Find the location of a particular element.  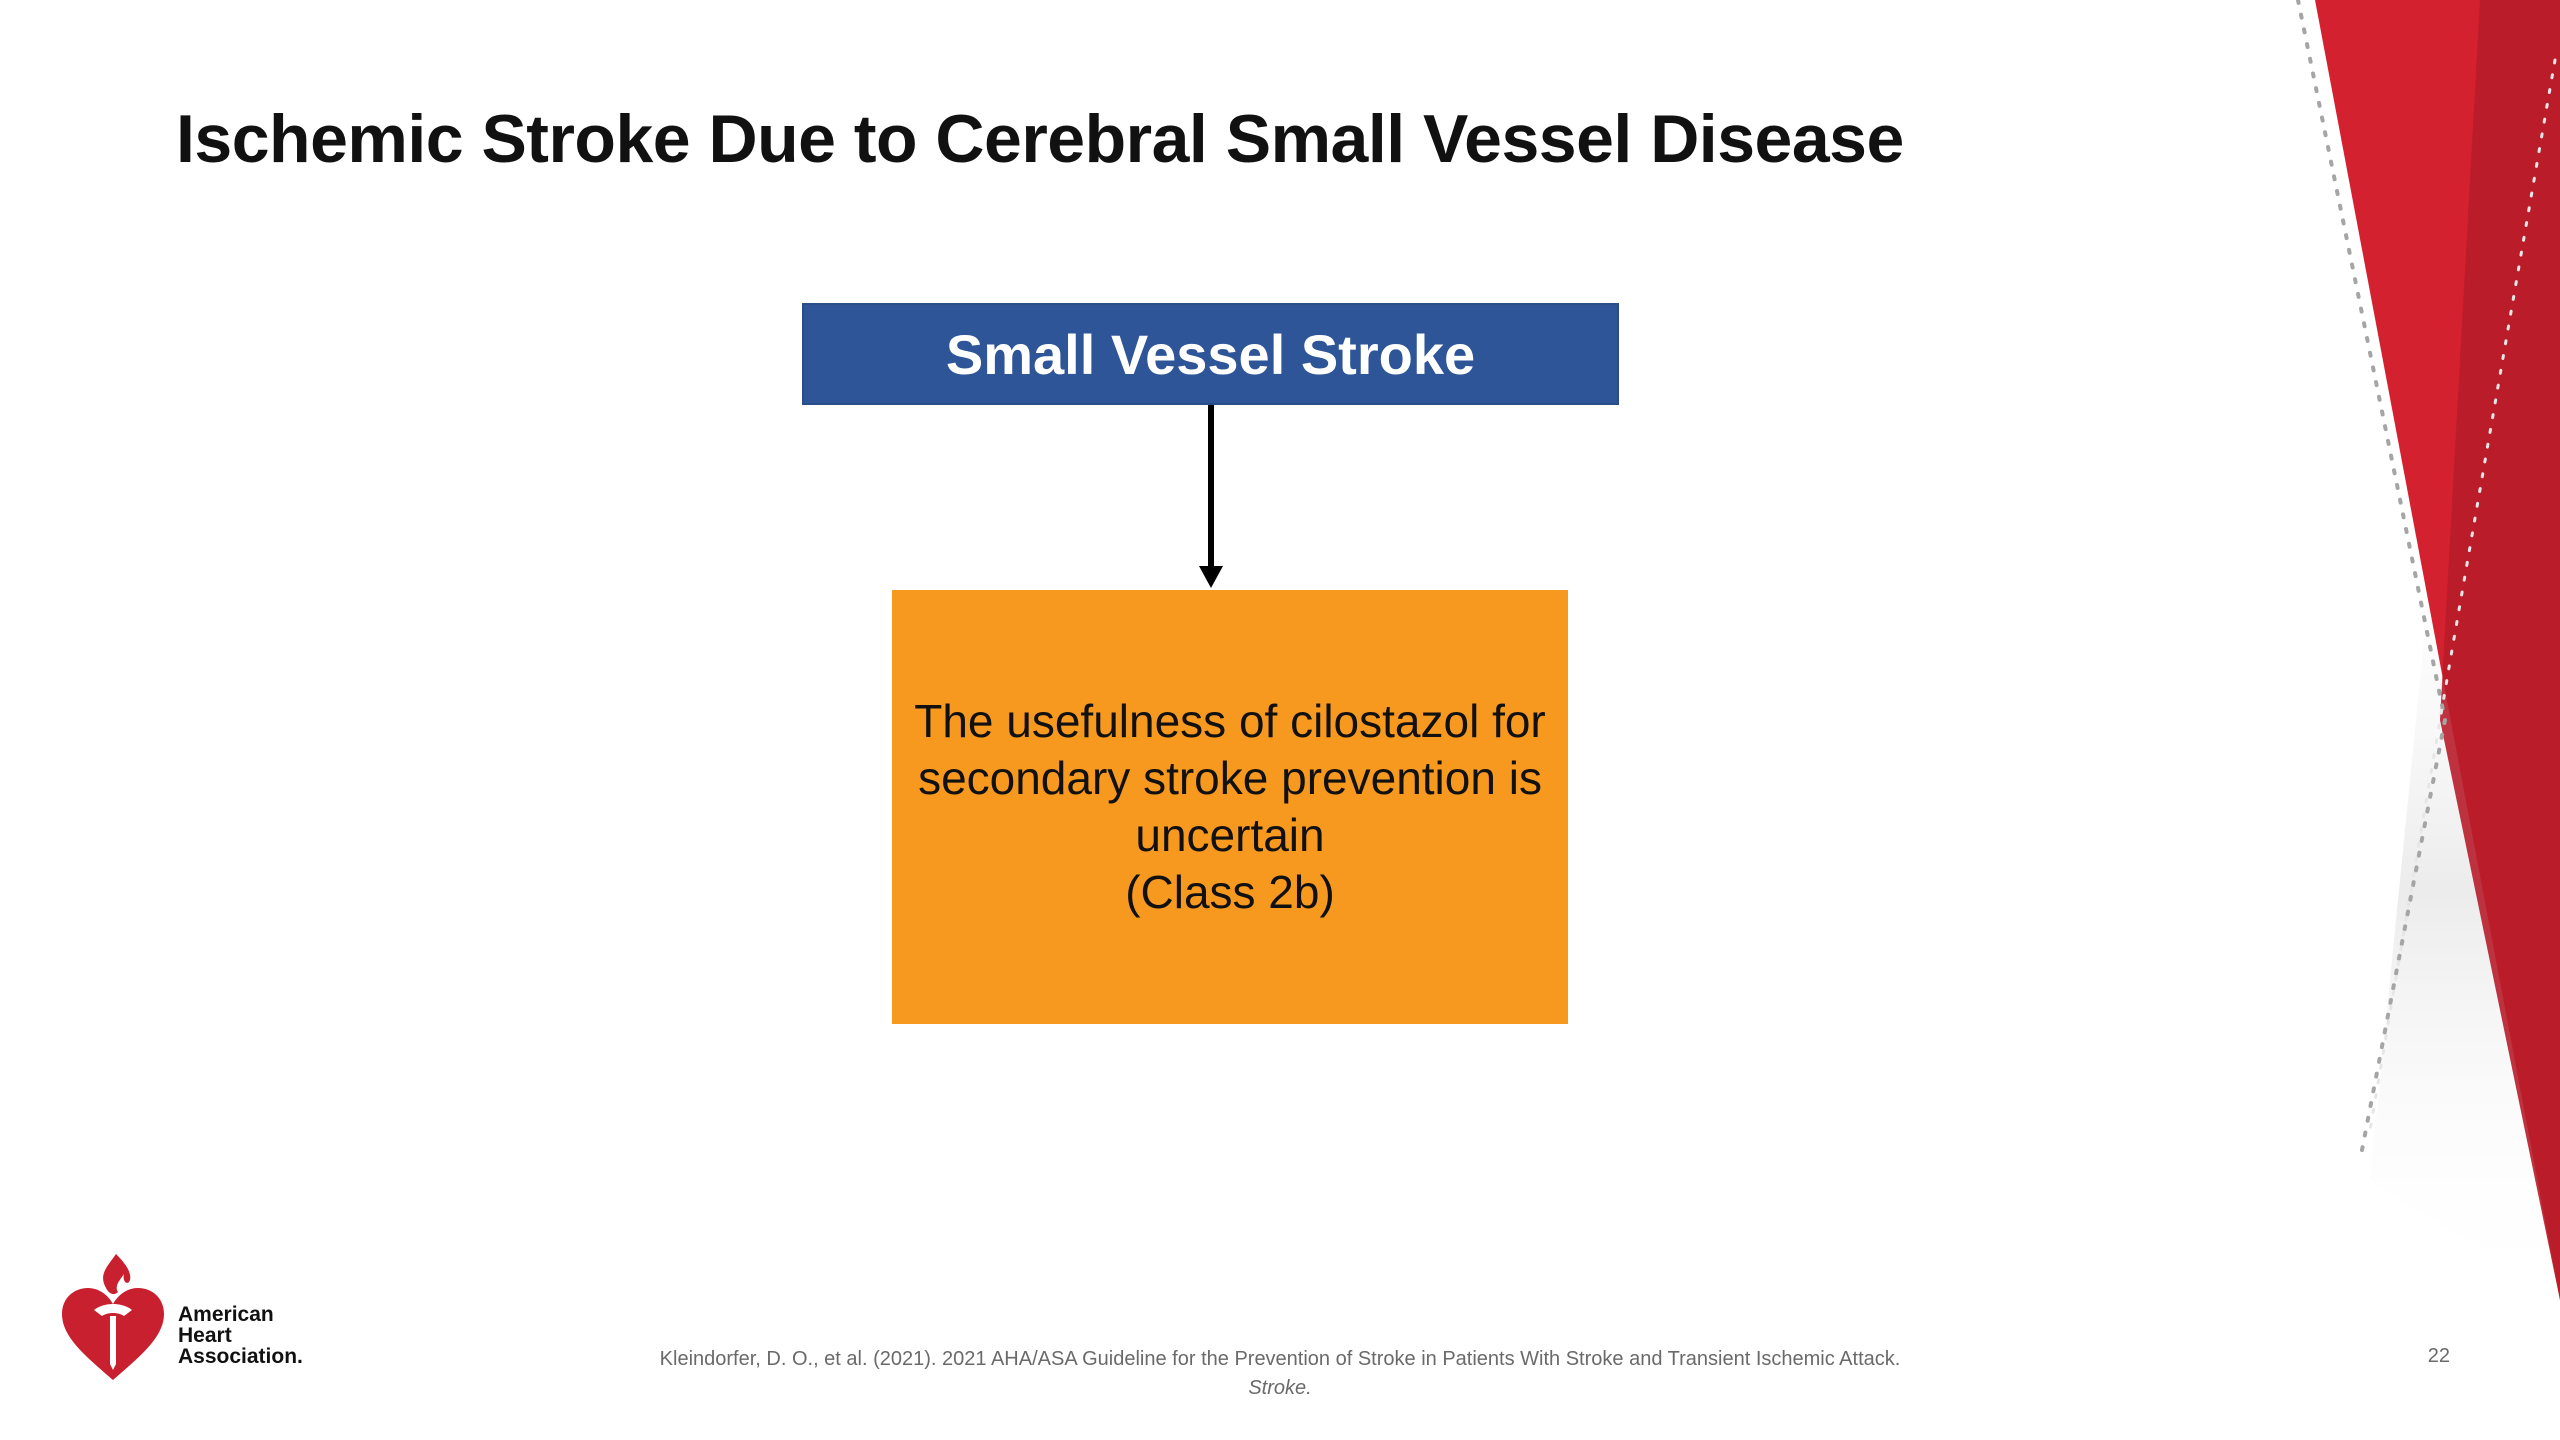

recommendation-line: secondary stroke prevention is is located at coordinates (1230, 778).